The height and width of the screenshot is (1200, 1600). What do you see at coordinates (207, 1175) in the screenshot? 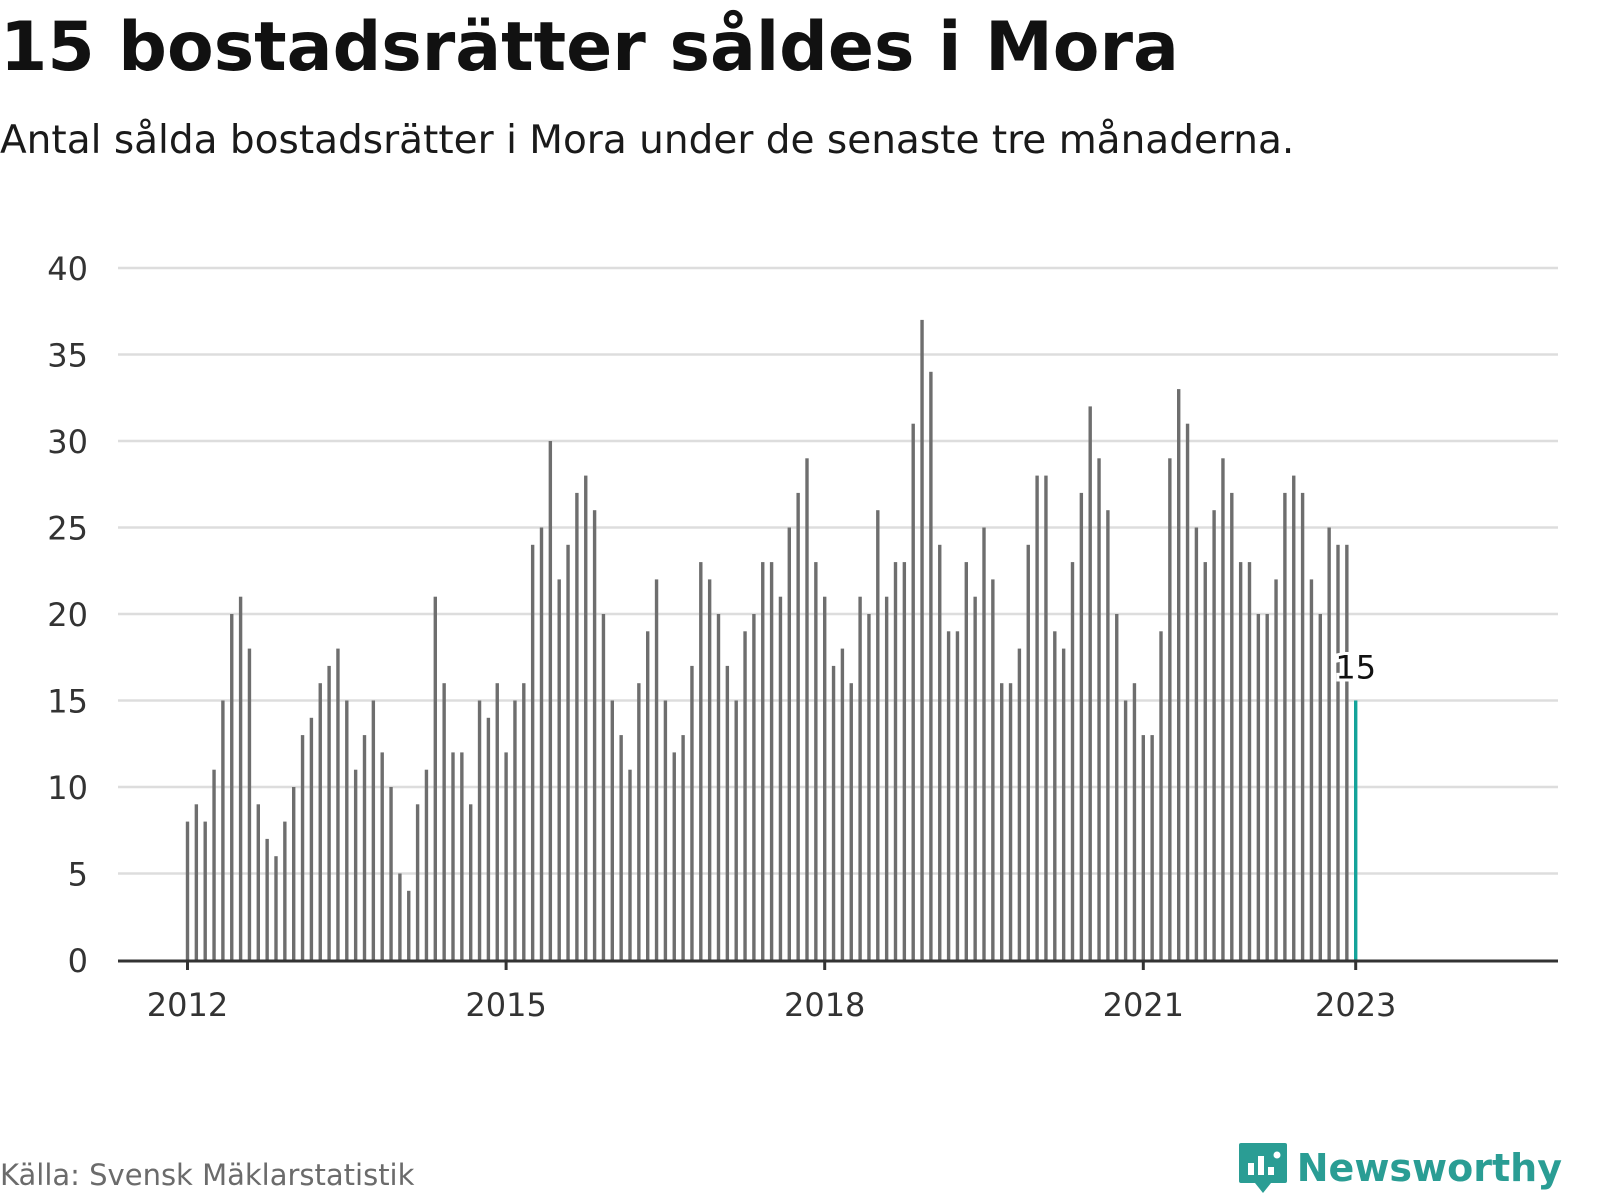
I see `source-note: Källa: Svensk Mäklarstatistik` at bounding box center [207, 1175].